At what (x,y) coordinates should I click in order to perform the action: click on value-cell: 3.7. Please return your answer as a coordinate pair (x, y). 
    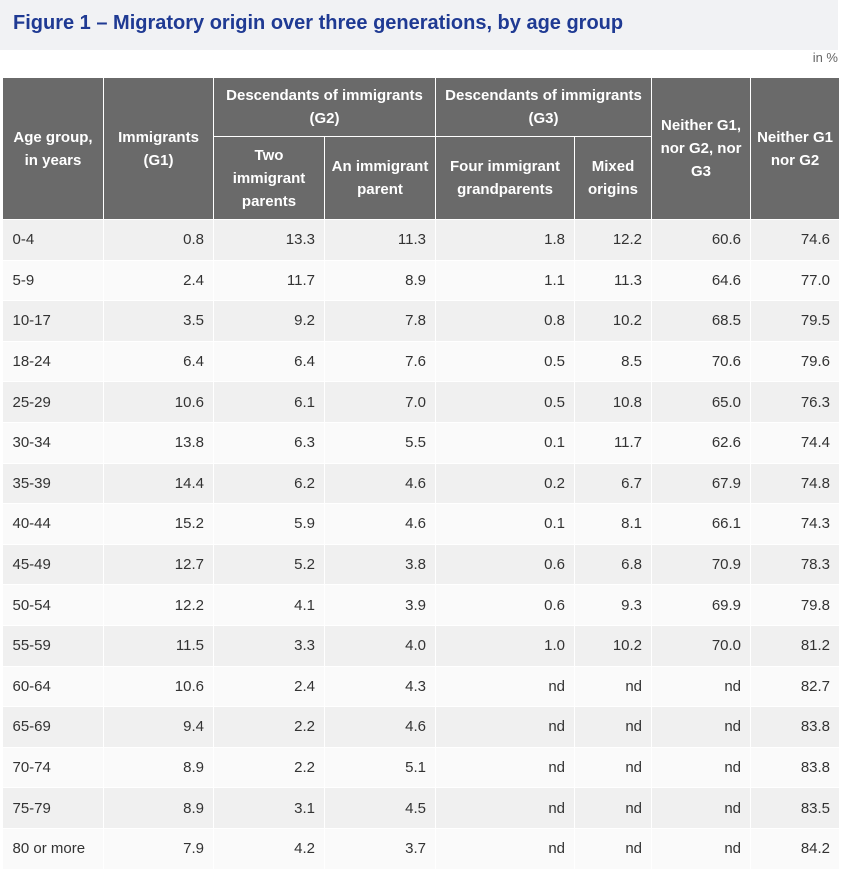
    Looking at the image, I should click on (380, 849).